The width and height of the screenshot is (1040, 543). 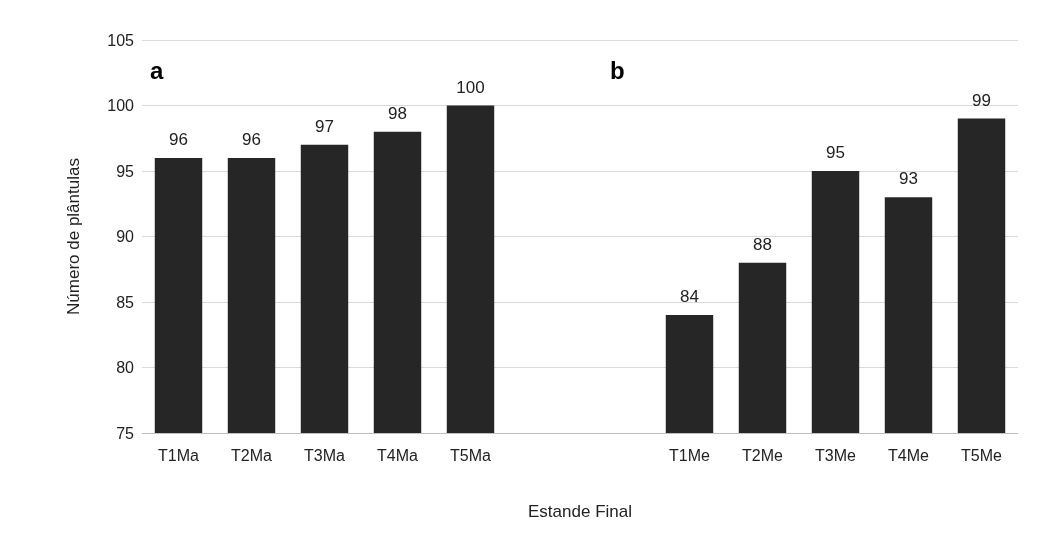 What do you see at coordinates (398, 455) in the screenshot?
I see `x-tick-label: T4Ma` at bounding box center [398, 455].